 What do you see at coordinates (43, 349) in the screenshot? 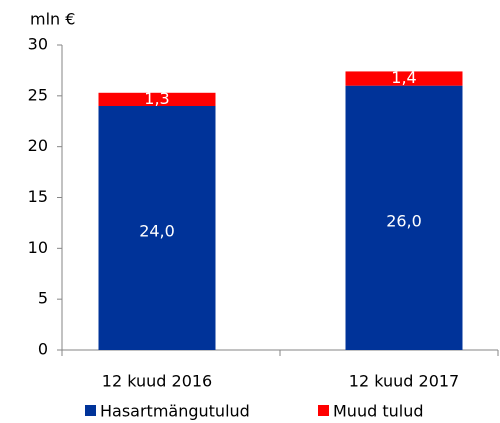
I see `y-tick-label: 0` at bounding box center [43, 349].